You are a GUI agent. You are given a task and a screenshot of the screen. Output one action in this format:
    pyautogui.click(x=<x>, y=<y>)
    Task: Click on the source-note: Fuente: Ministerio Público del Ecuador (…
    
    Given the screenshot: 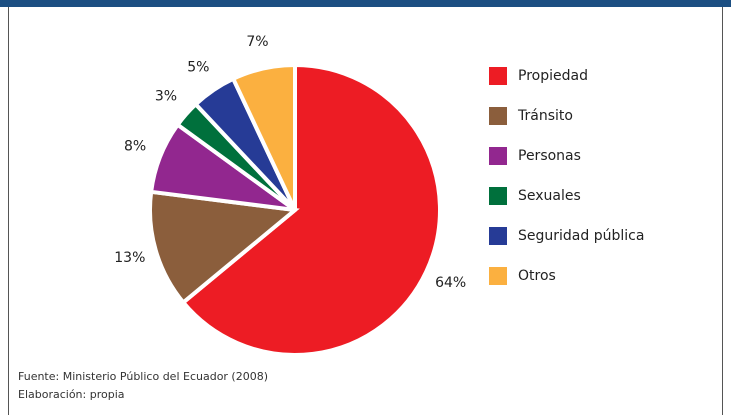 What is the action you would take?
    pyautogui.click(x=143, y=376)
    